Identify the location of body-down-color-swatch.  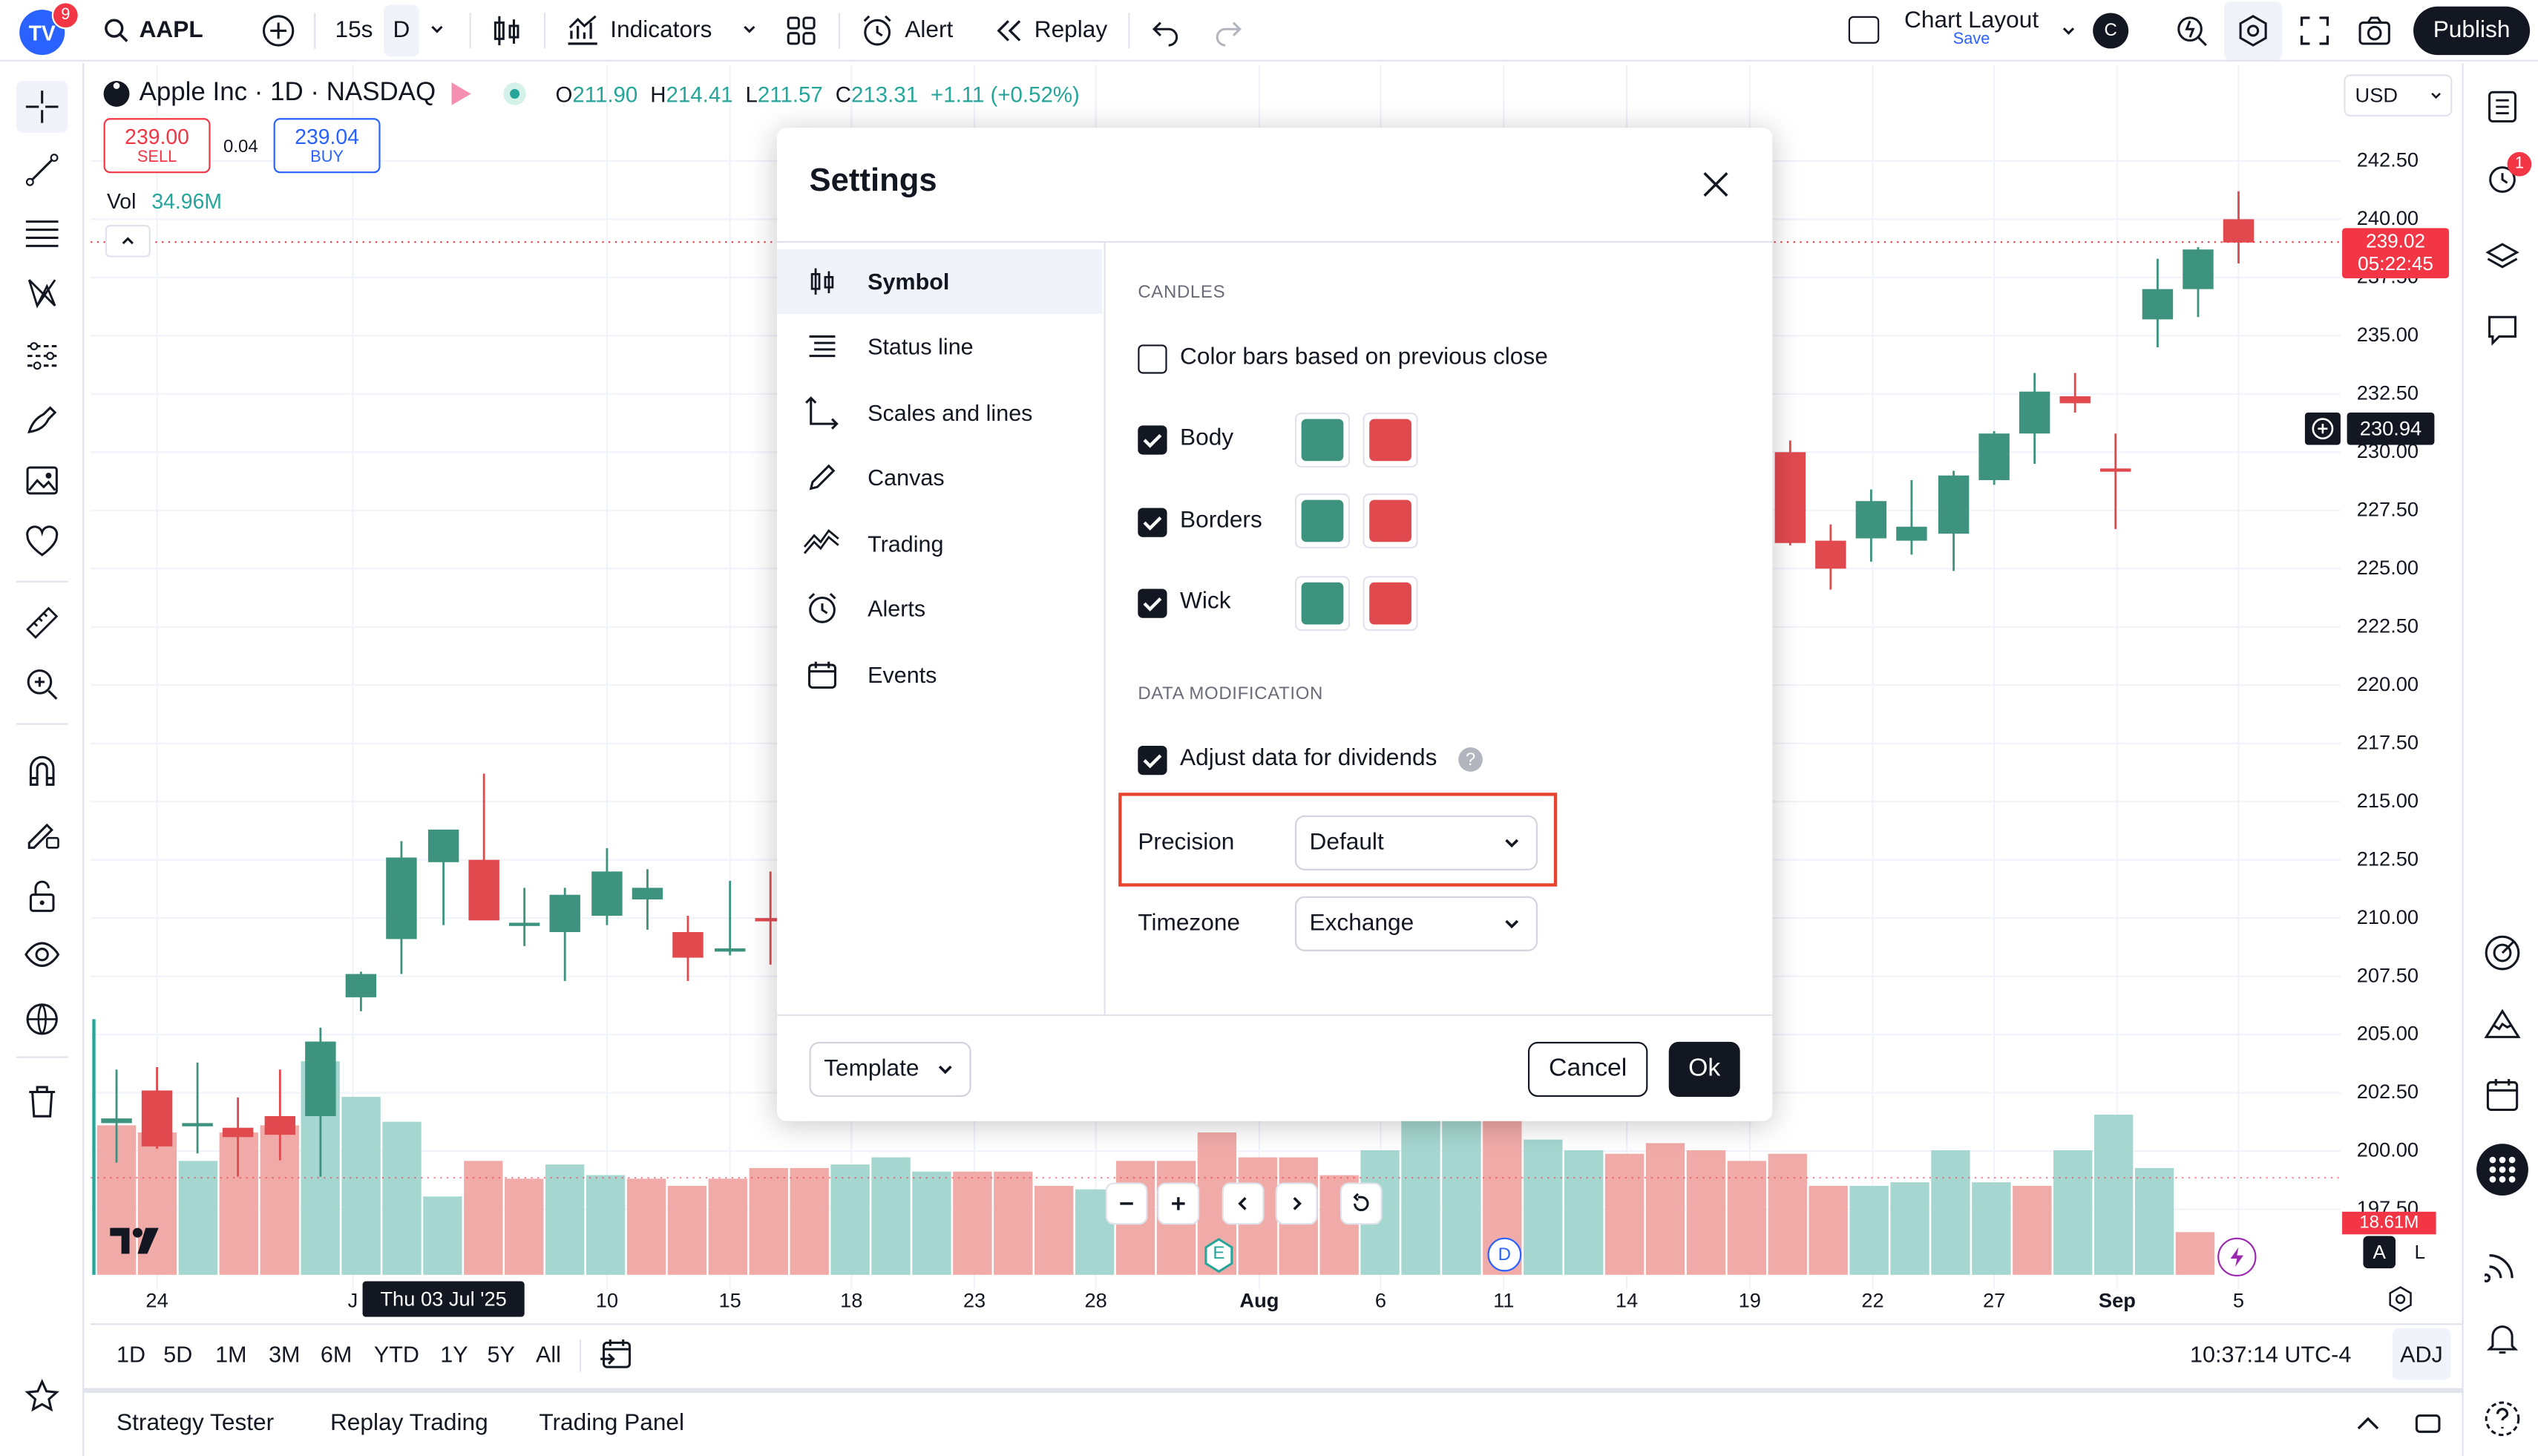
(1390, 440).